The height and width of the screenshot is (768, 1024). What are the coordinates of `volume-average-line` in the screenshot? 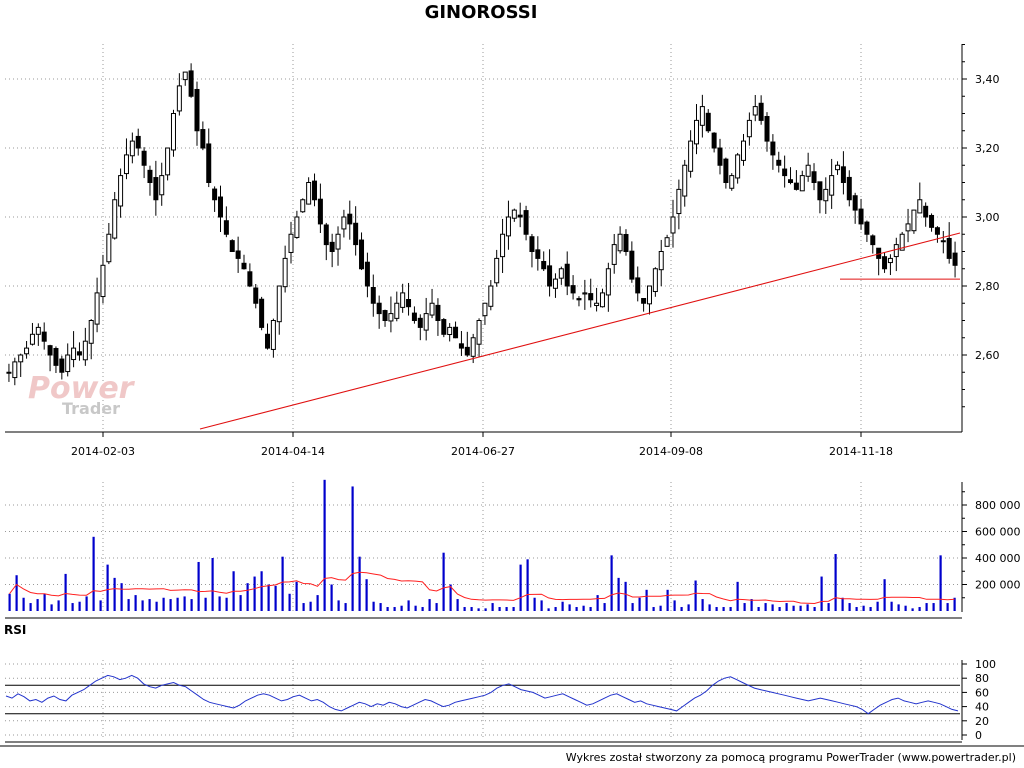 It's located at (482, 588).